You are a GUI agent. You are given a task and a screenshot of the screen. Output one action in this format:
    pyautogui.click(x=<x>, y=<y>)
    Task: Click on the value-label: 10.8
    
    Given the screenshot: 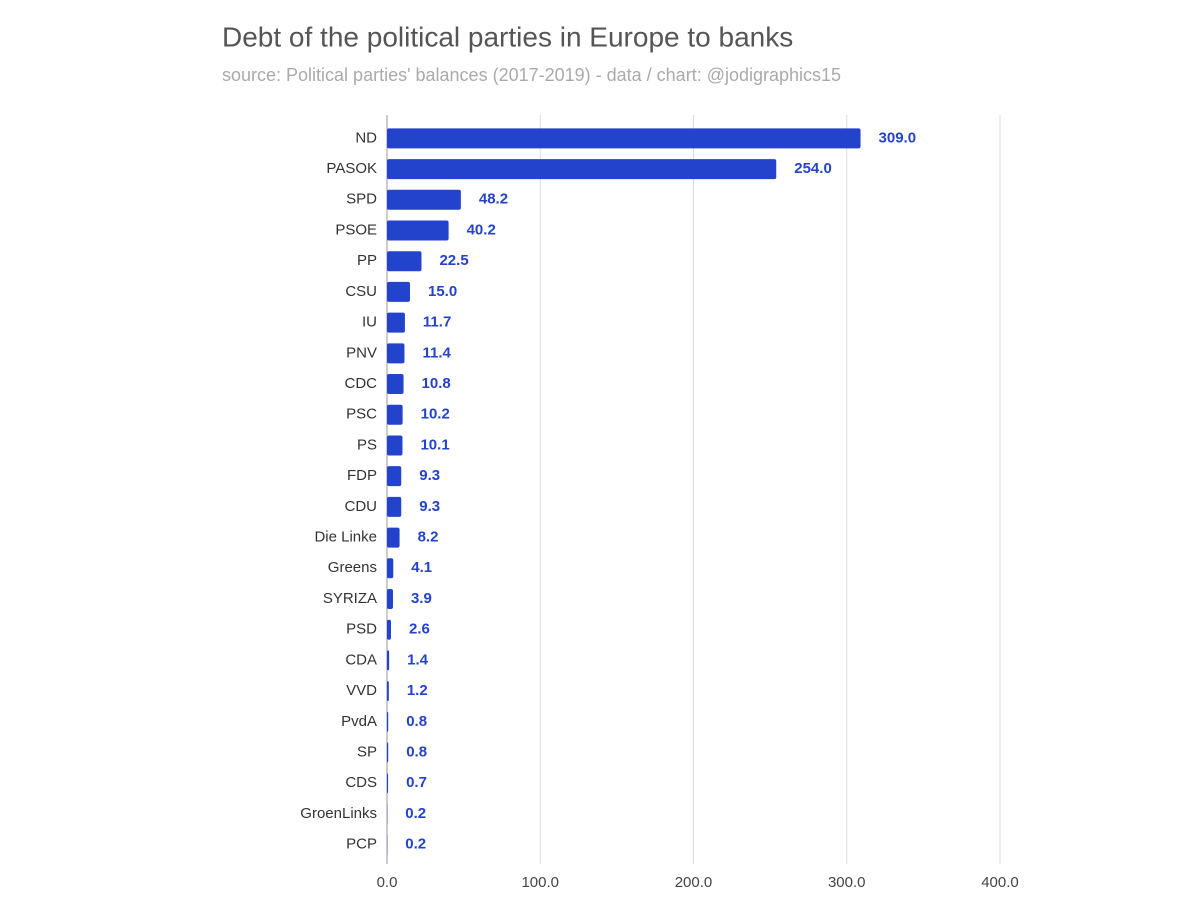 What is the action you would take?
    pyautogui.click(x=436, y=383)
    